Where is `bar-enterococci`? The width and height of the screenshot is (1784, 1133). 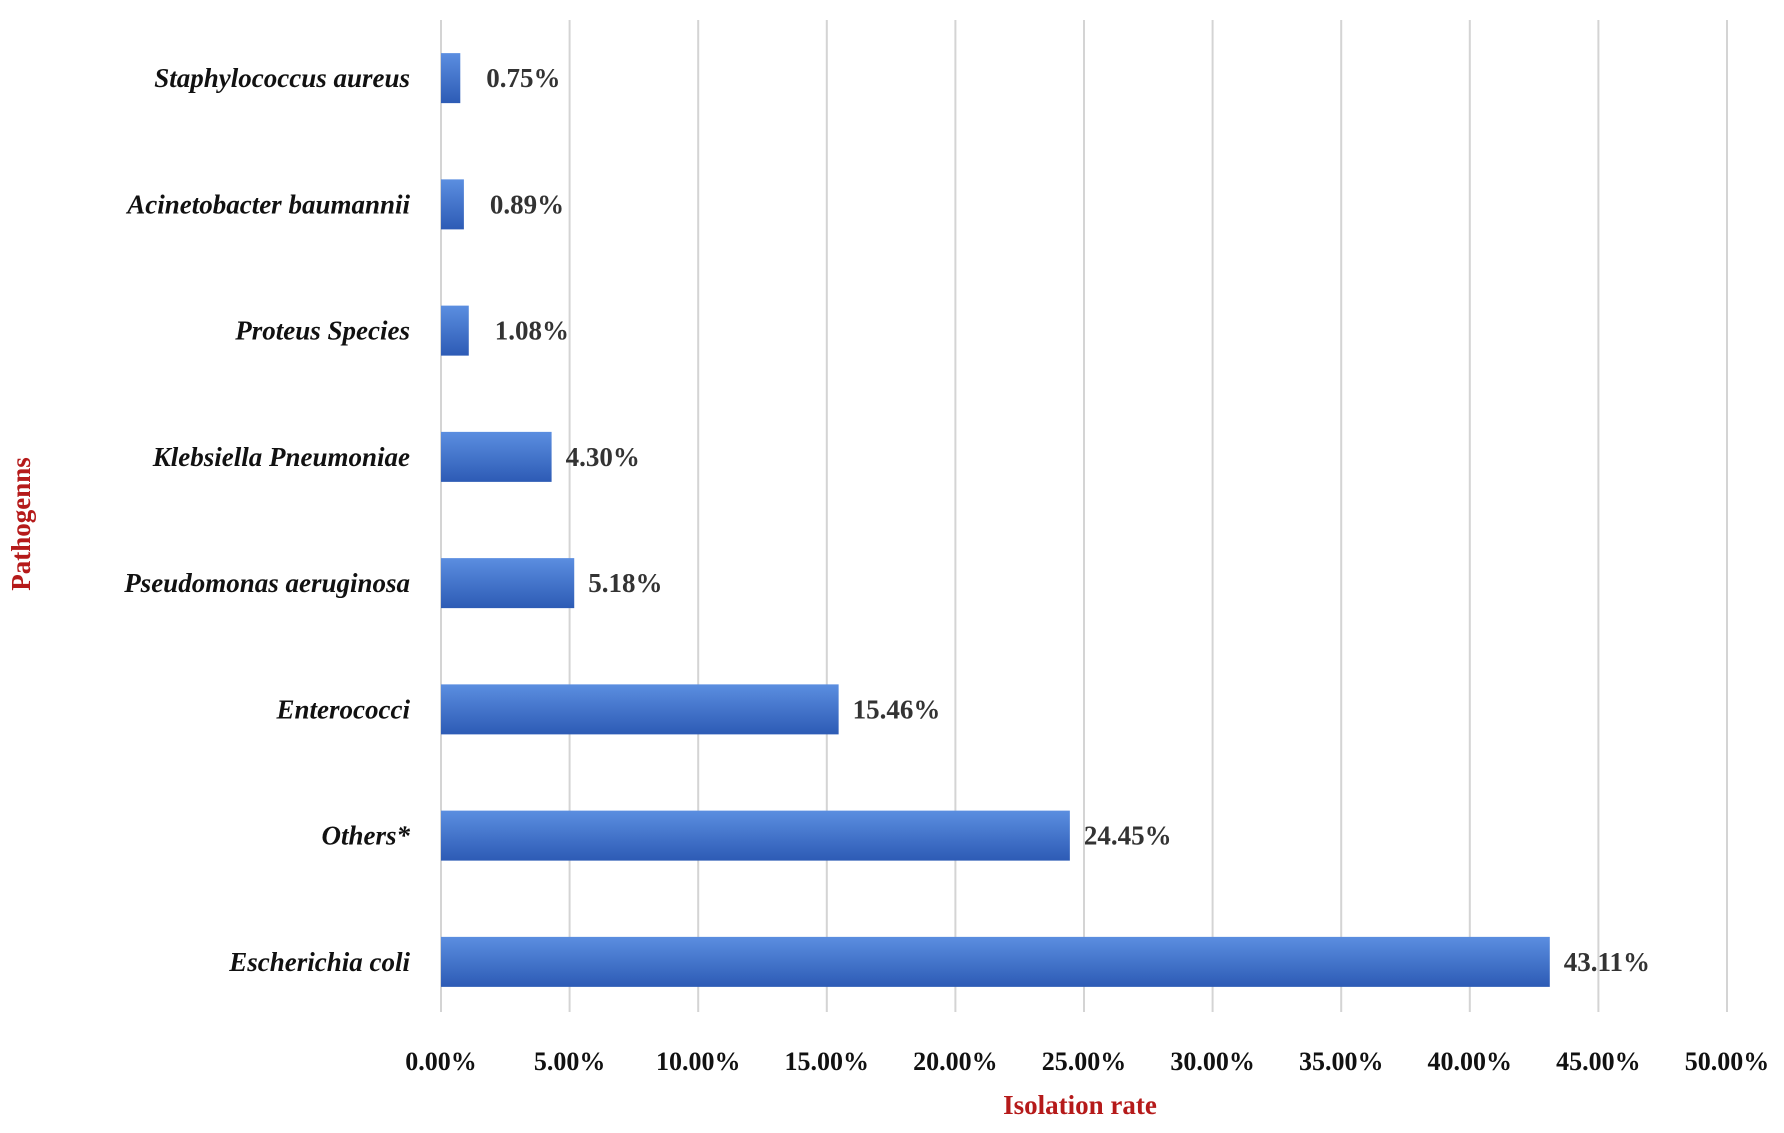
bar-enterococci is located at coordinates (640, 709).